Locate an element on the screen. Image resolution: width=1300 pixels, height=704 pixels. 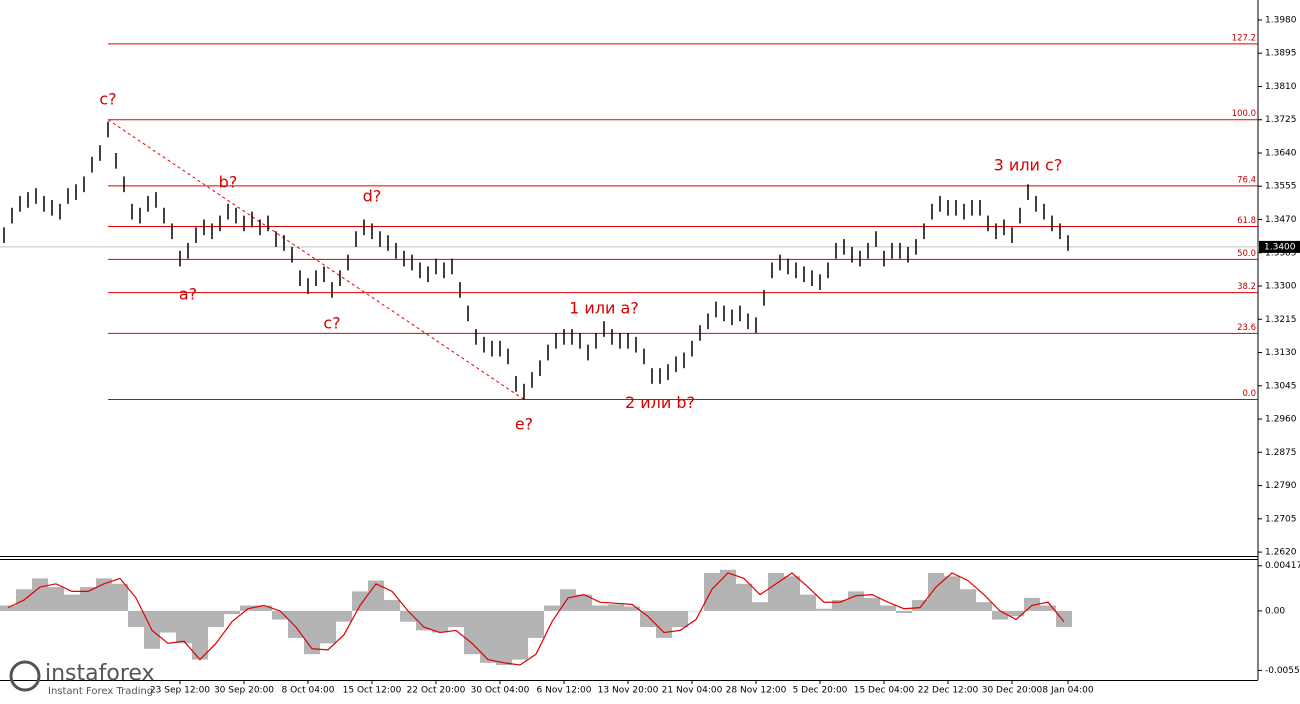
x-tick-label: 5 Dec 20:00 is located at coordinates (820, 691).